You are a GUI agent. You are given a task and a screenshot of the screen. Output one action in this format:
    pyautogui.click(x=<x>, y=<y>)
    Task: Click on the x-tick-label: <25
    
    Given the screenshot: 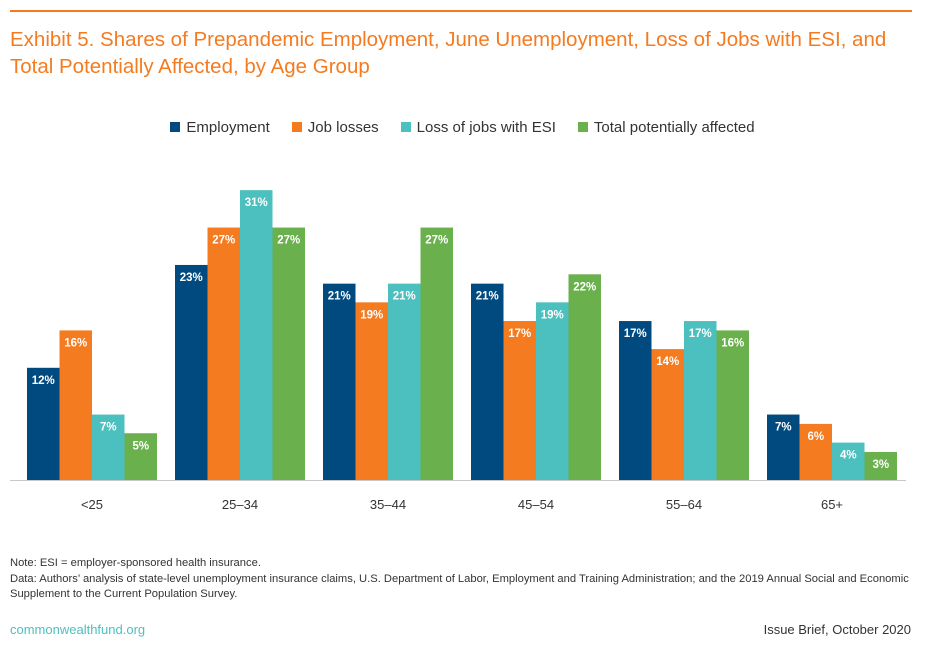 What is the action you would take?
    pyautogui.click(x=92, y=504)
    